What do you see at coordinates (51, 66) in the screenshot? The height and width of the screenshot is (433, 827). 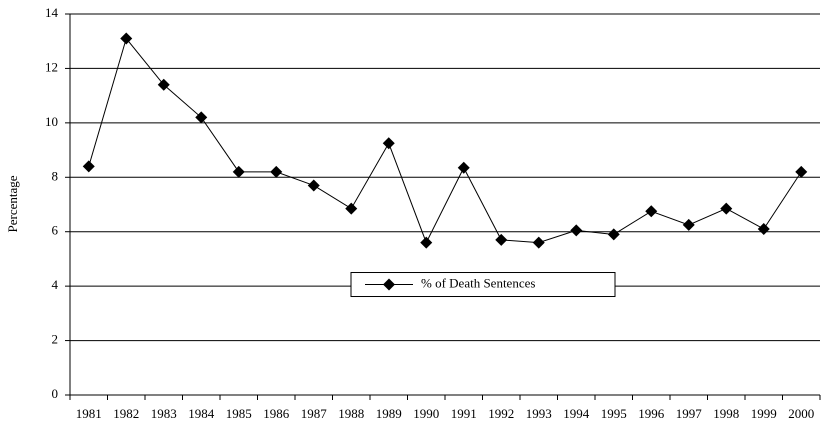 I see `y-tick-label: 12` at bounding box center [51, 66].